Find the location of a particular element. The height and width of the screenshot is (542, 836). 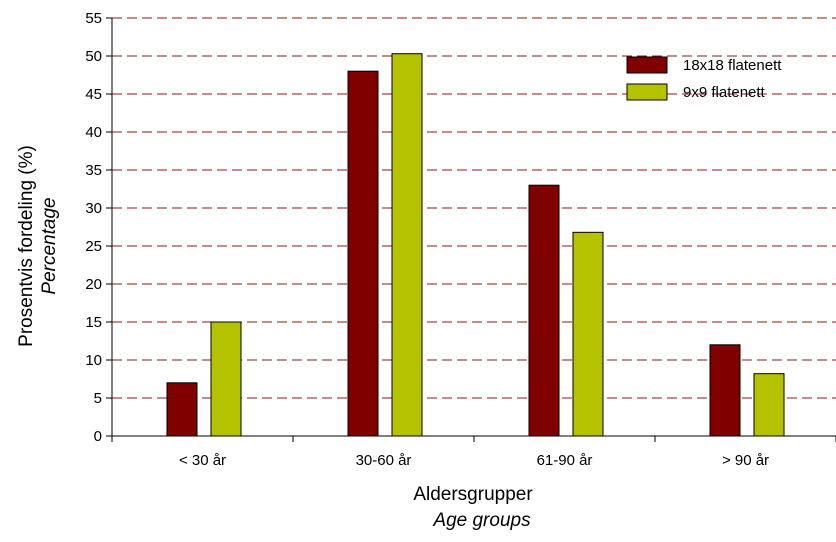

y-tick-label: 55 is located at coordinates (93, 18).